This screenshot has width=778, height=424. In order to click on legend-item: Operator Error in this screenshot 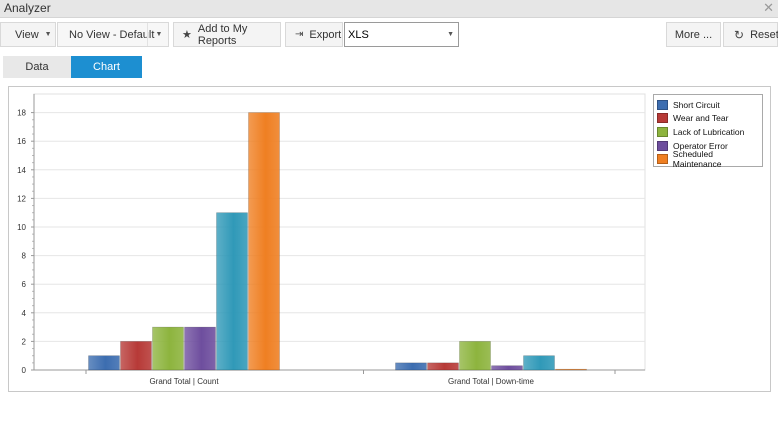, I will do `click(709, 146)`.